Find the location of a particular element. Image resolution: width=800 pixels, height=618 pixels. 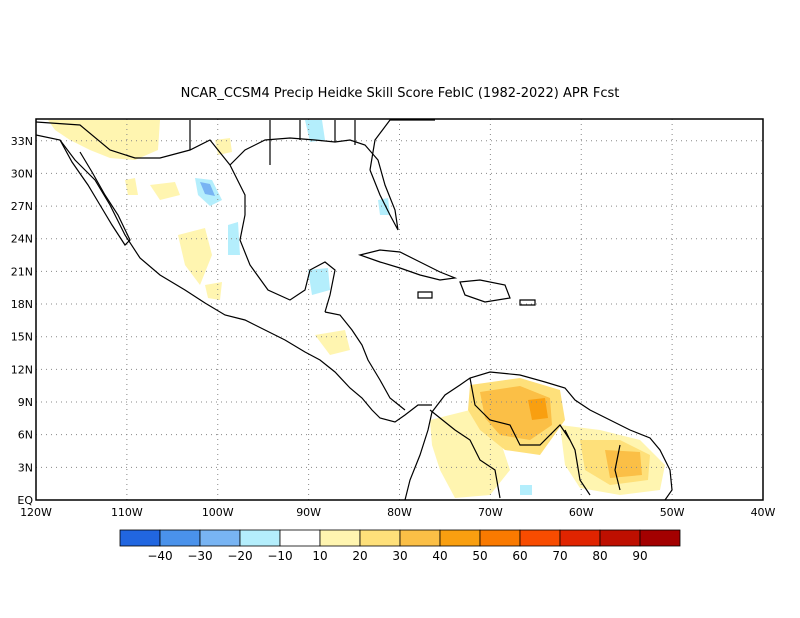

coast-us-gulf is located at coordinates (314, 184).